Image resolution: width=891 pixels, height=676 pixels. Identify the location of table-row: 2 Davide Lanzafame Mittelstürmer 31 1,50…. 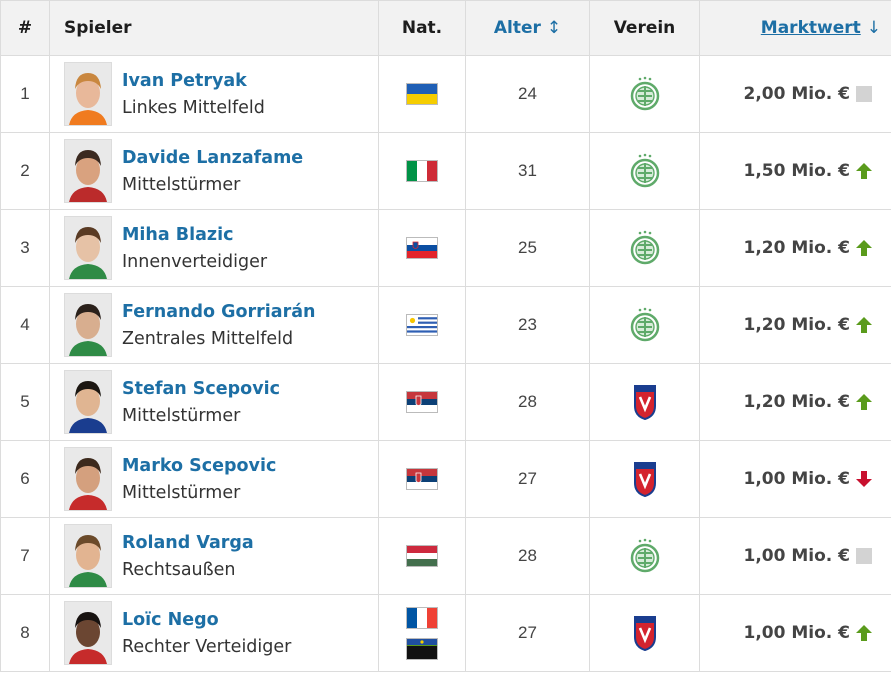
(445, 171).